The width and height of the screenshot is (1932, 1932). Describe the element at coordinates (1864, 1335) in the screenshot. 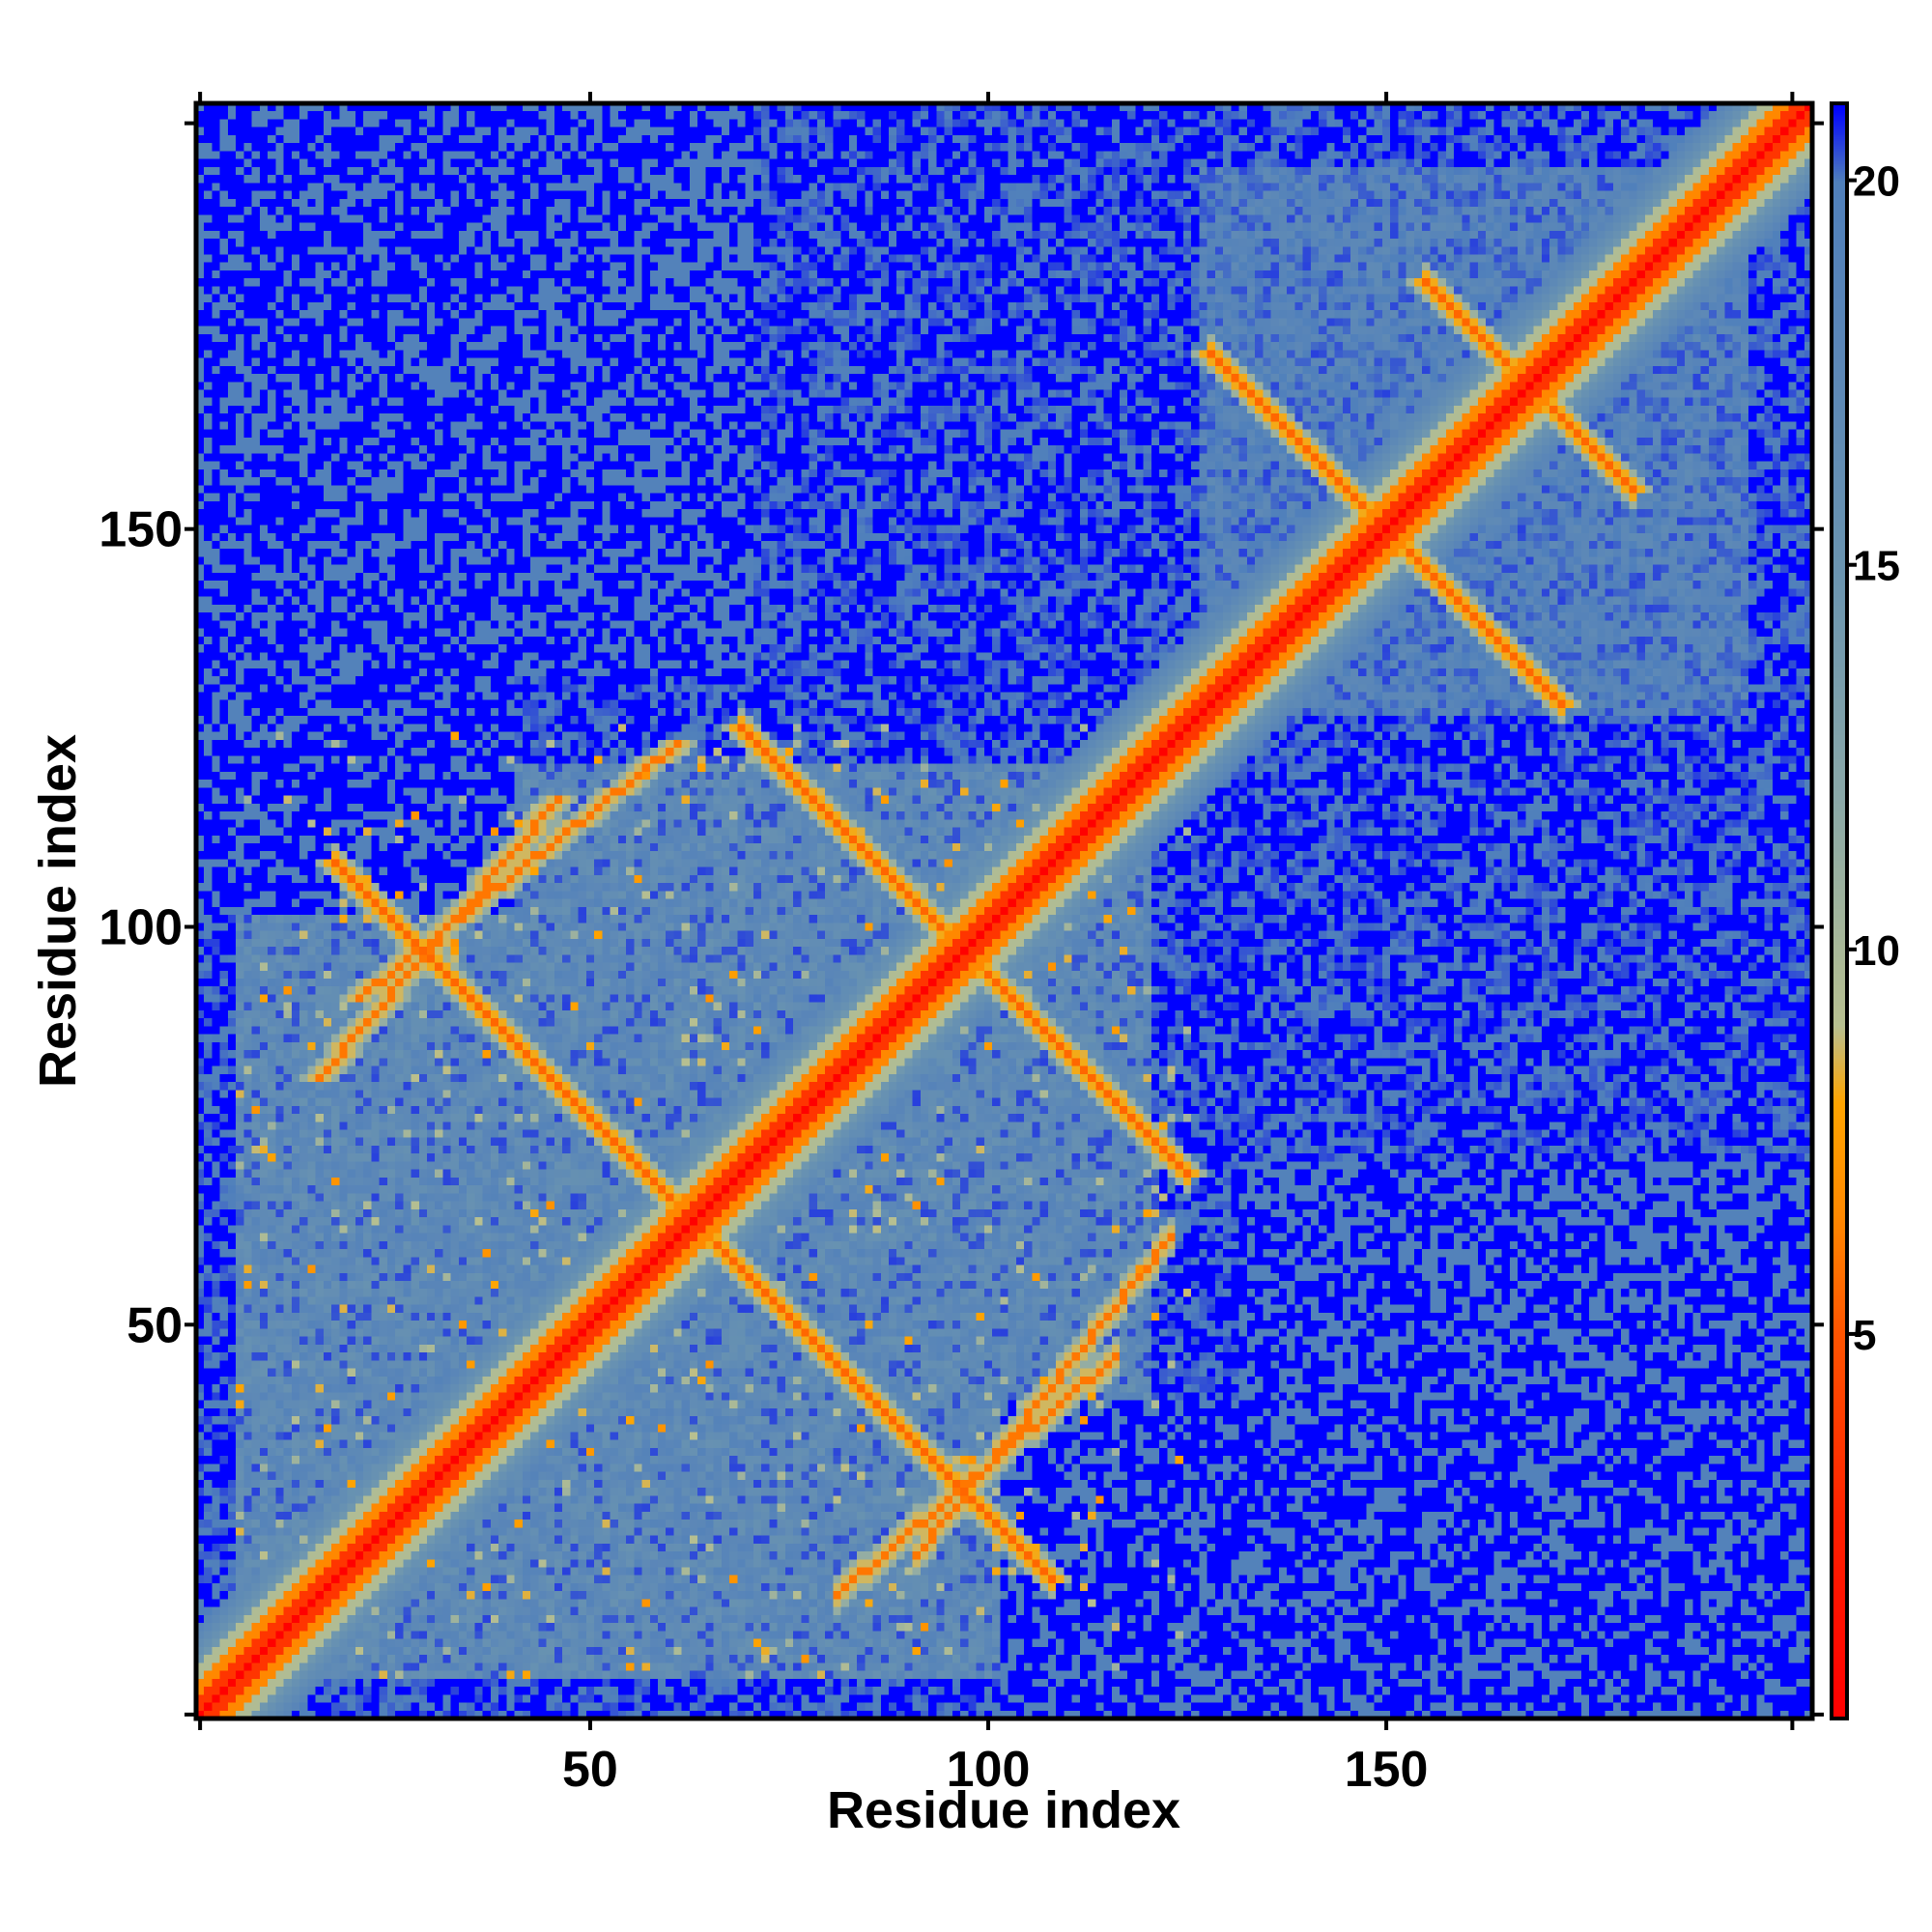

I see `colorbar-tick-label: 5` at that location.